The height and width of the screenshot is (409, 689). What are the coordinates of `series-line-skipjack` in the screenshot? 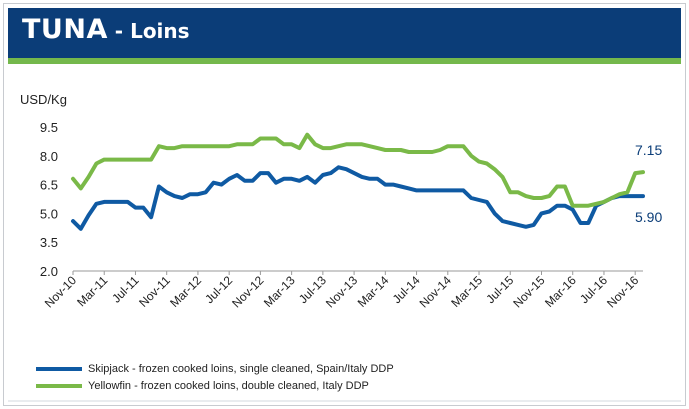 It's located at (358, 198).